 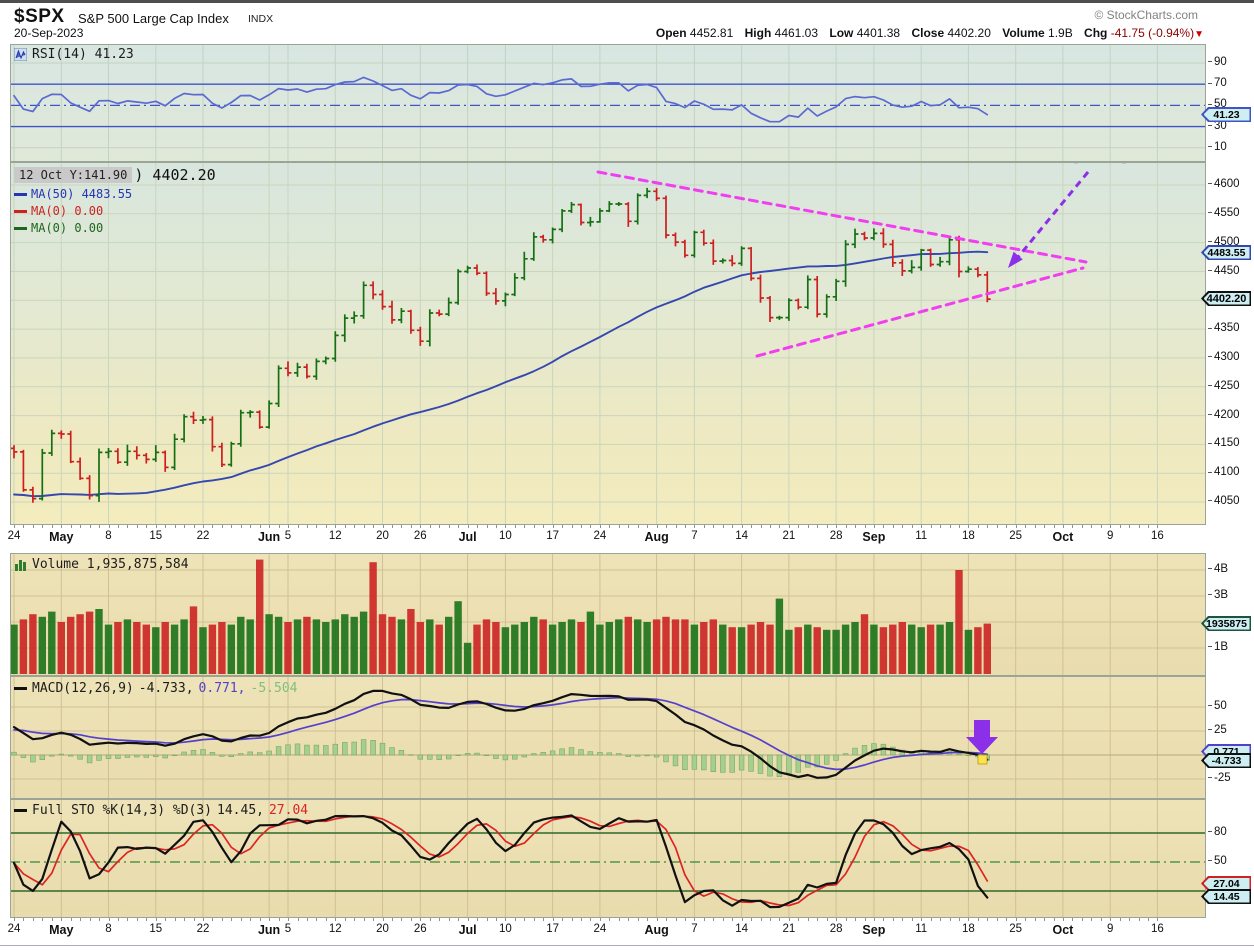 I want to click on chg-label: Chg, so click(x=1096, y=33).